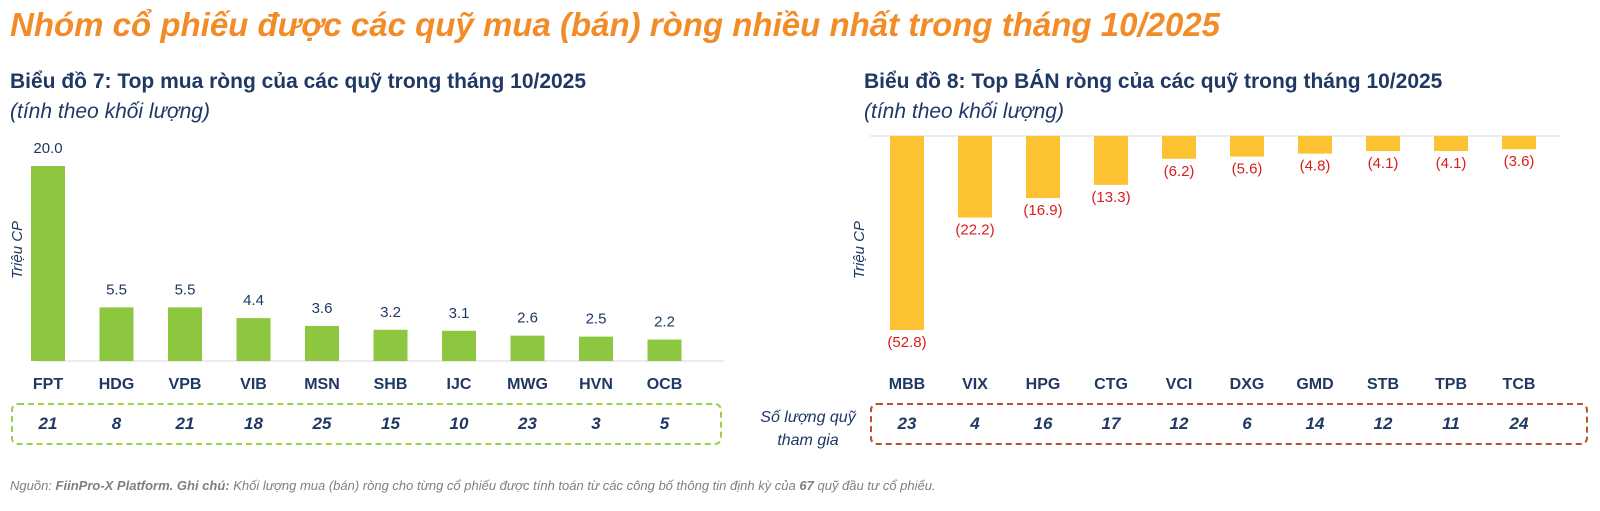  I want to click on category-label-vci: VCI, so click(1179, 384).